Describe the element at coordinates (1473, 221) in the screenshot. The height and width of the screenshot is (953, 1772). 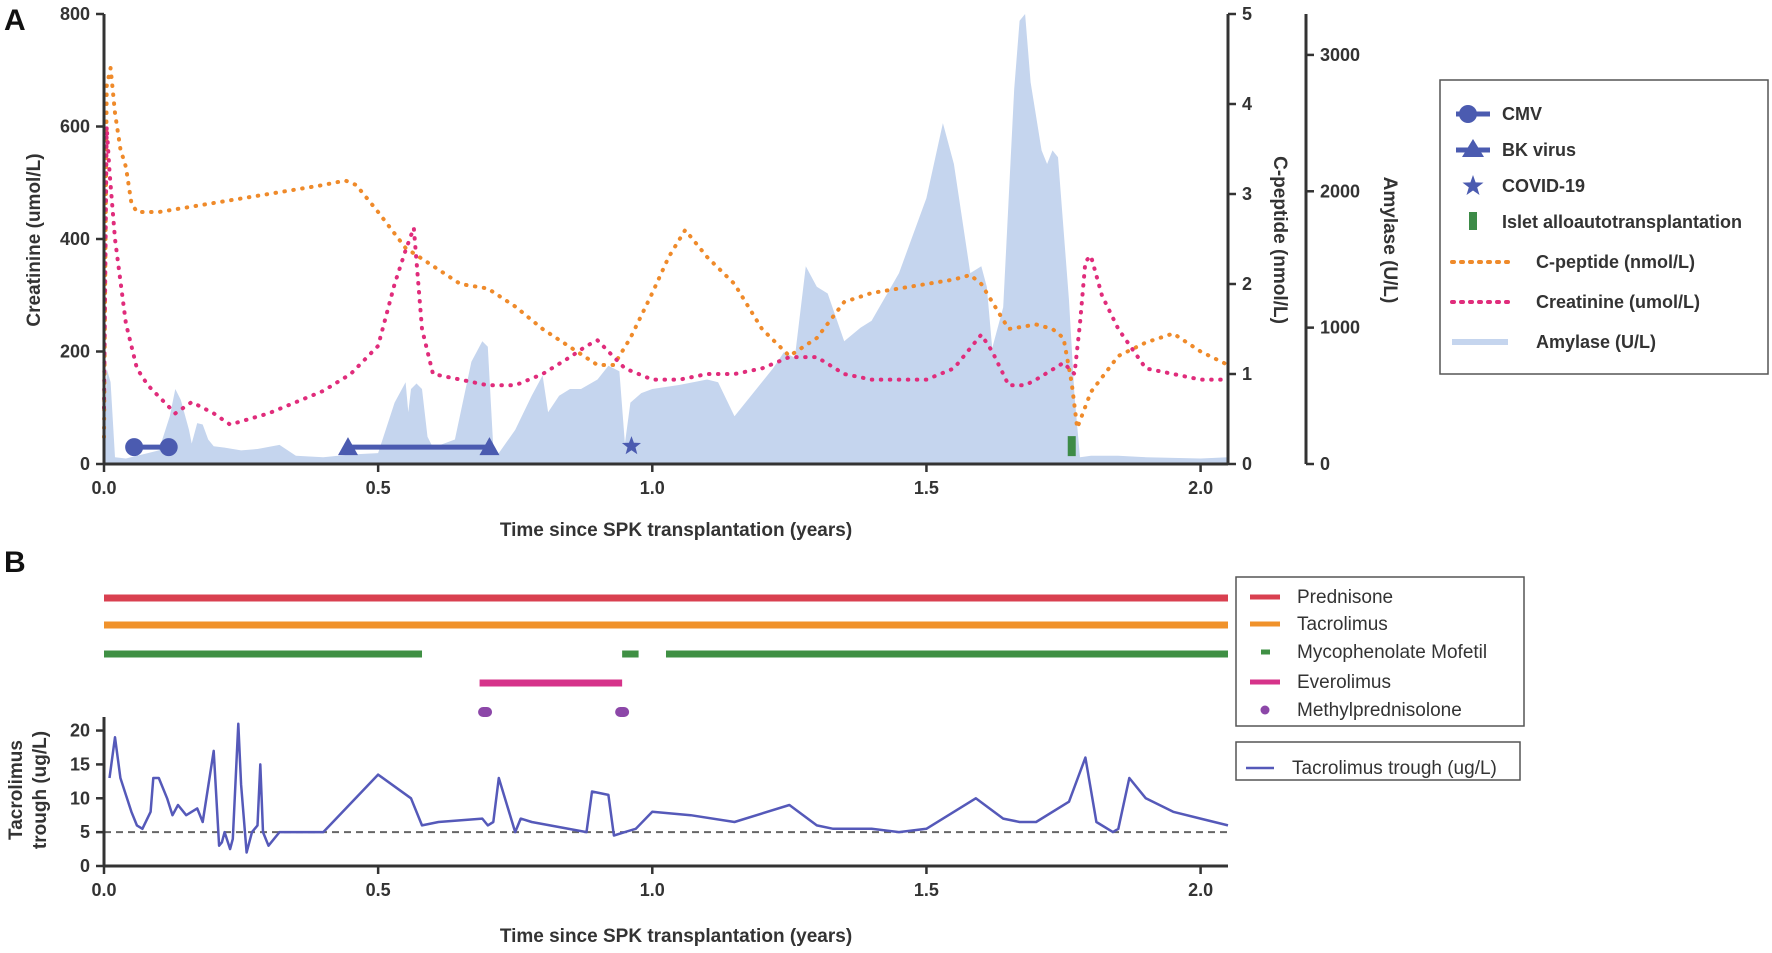
I see `islet-bar-icon` at that location.